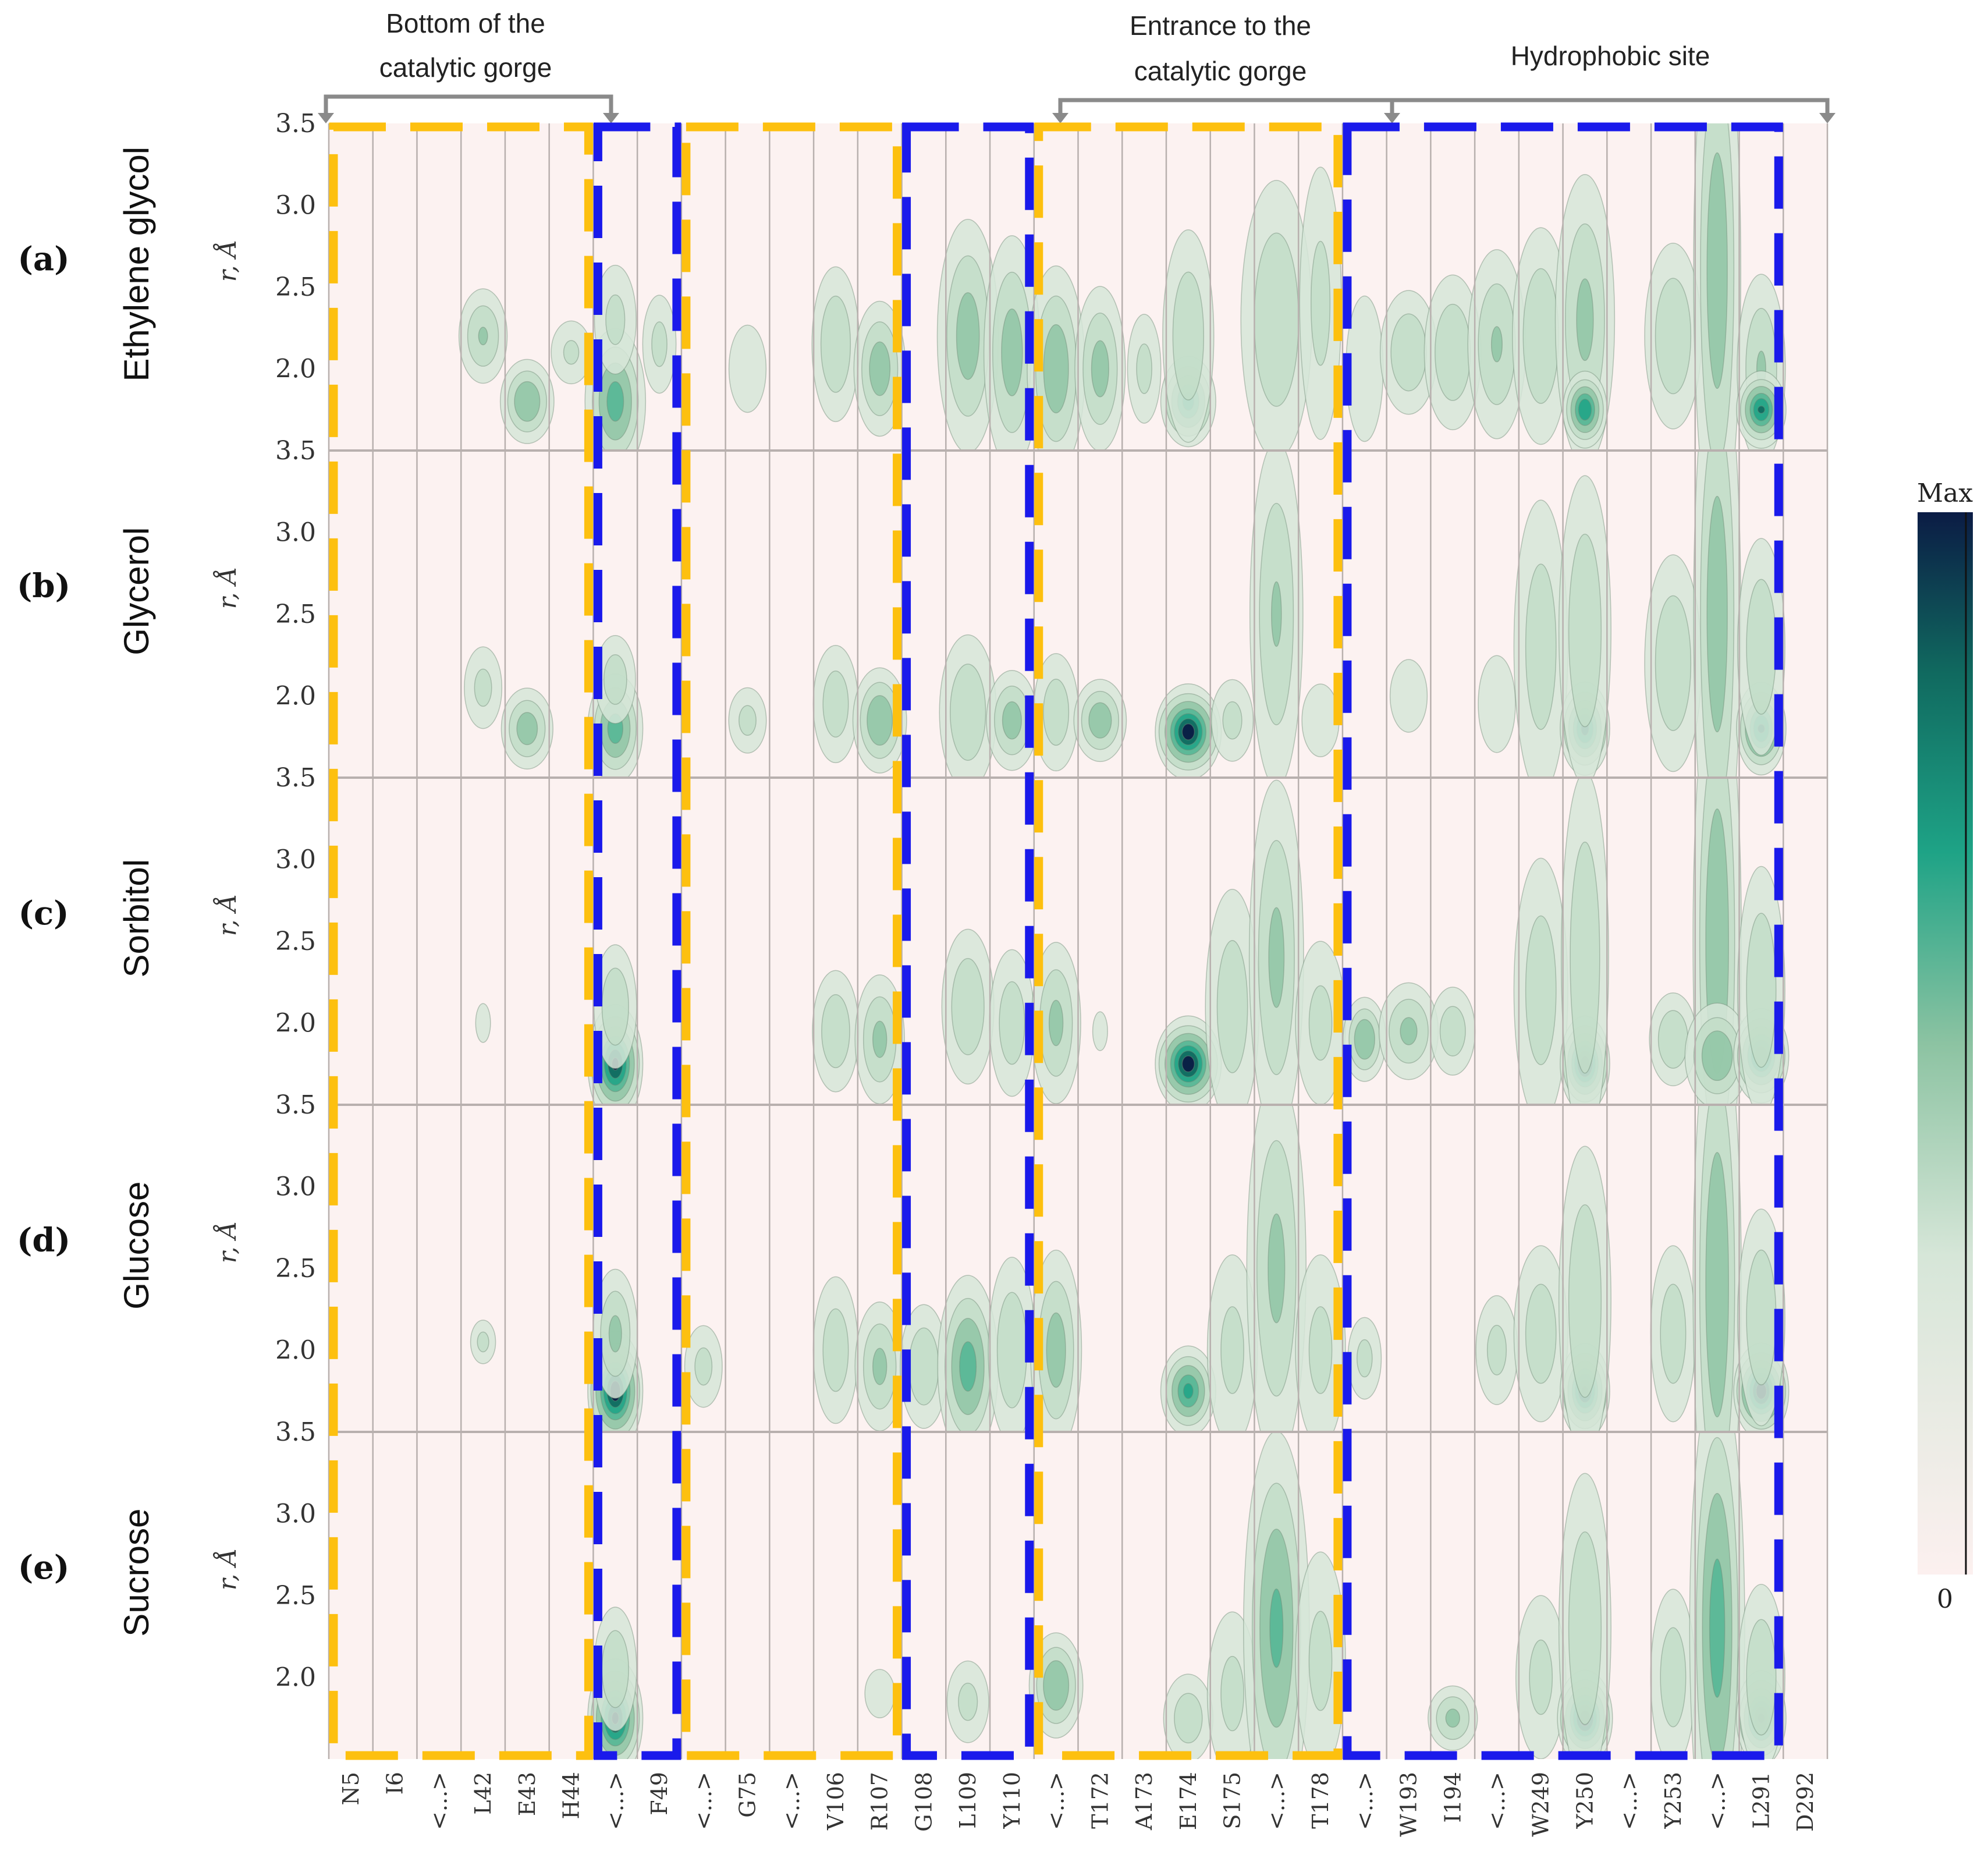 This screenshot has height=1851, width=1988. Describe the element at coordinates (1610, 109) in the screenshot. I see `bracket-hydrophobic` at that location.